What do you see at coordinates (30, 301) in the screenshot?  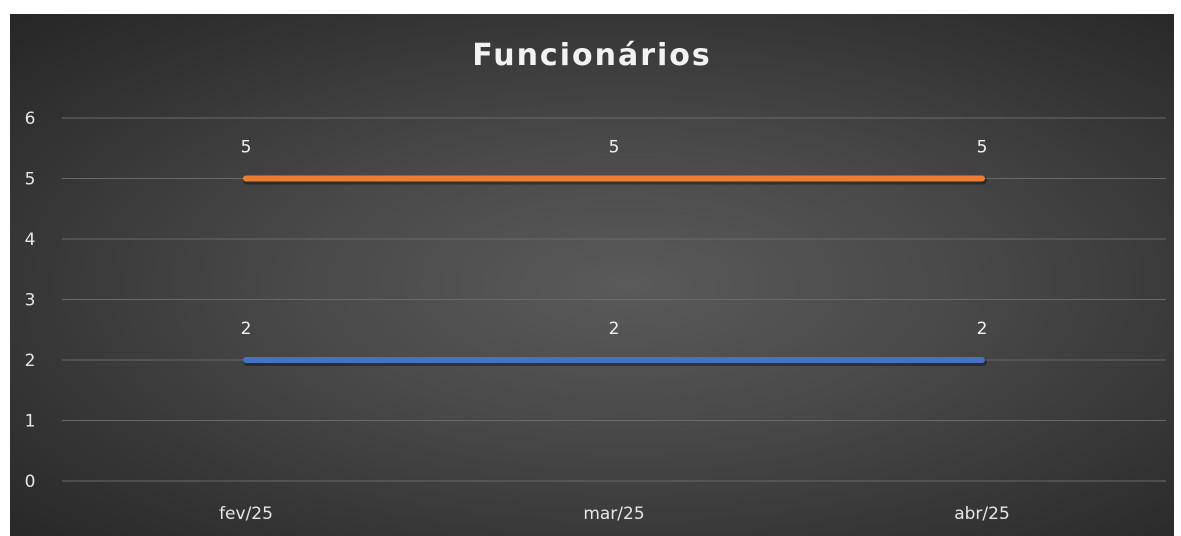 I see `y-tick-label: 3` at bounding box center [30, 301].